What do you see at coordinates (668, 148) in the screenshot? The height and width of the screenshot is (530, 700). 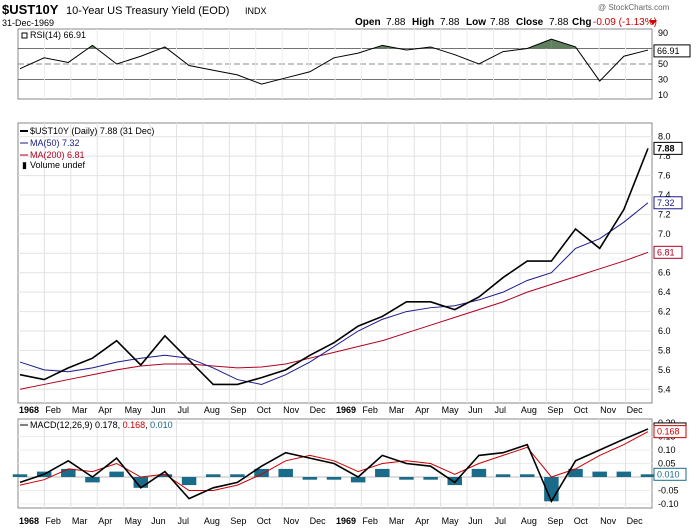 I see `price-line-value-box` at bounding box center [668, 148].